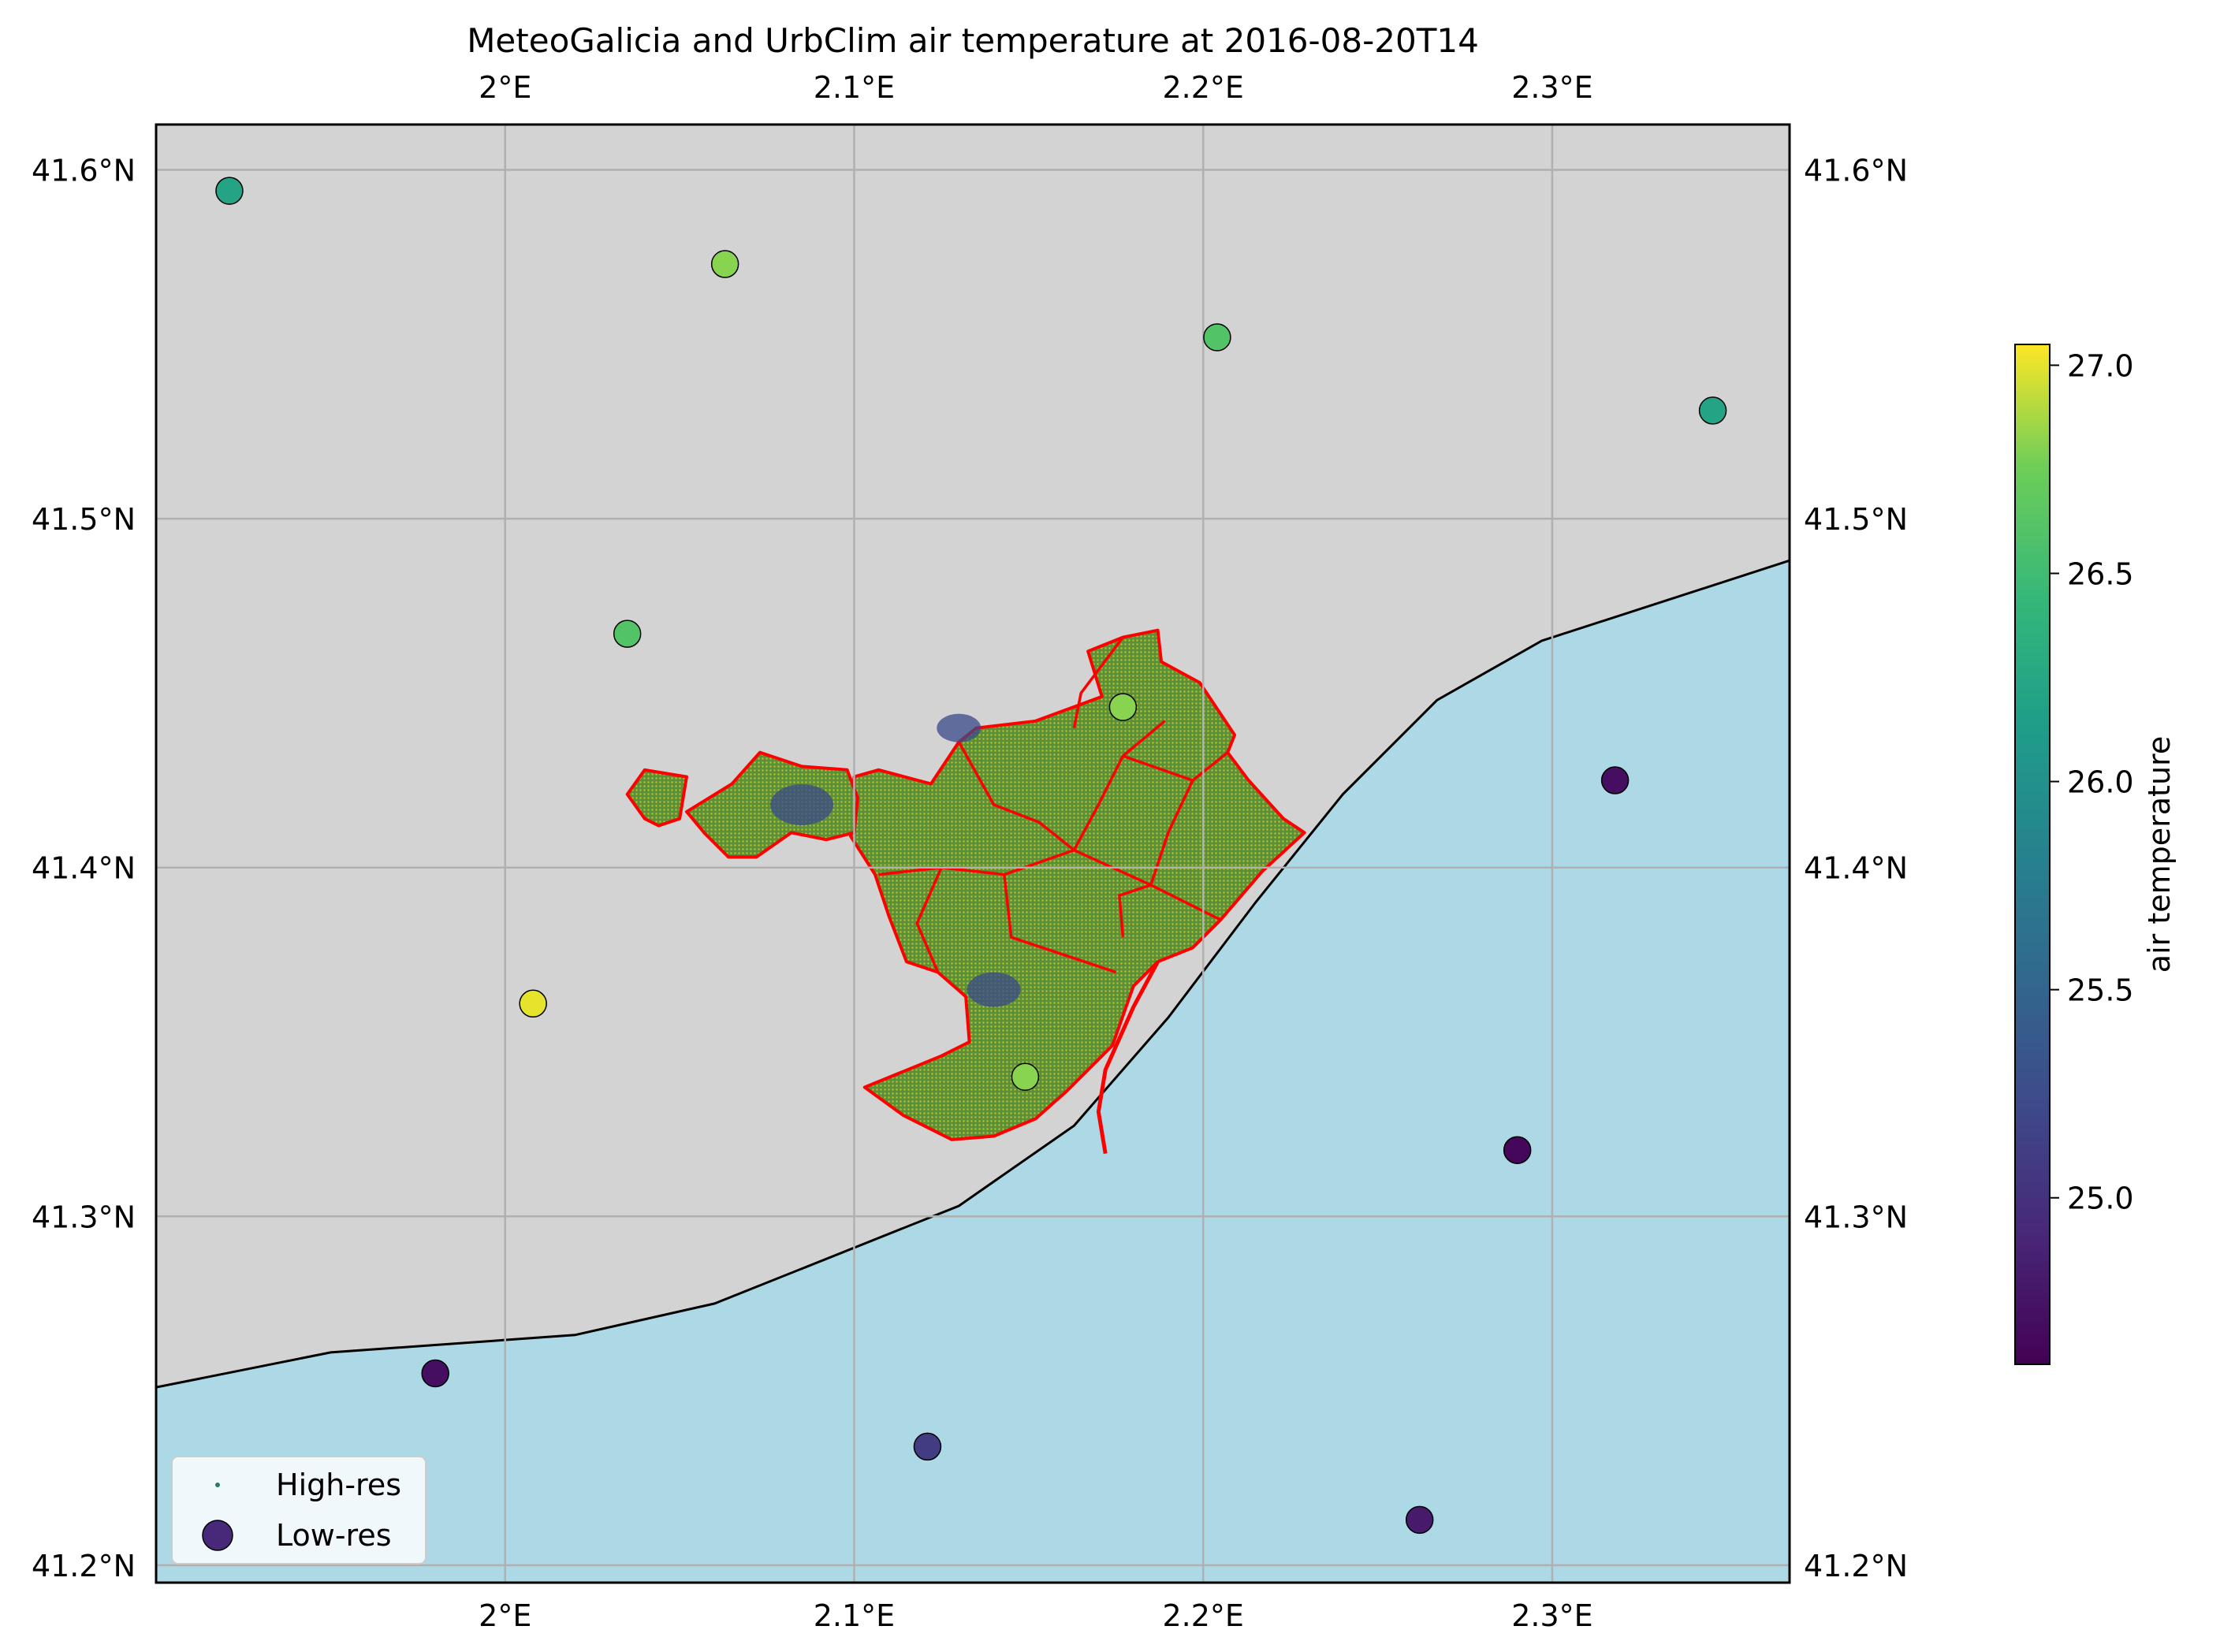 This screenshot has height=1652, width=2220. I want to click on legend: High-res Low-res, so click(298, 1510).